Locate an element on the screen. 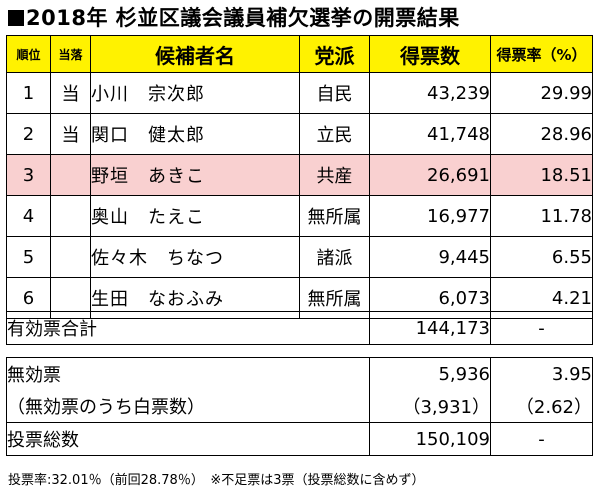 Image resolution: width=600 pixels, height=494 pixels. invalid-votes: 5,936 is located at coordinates (430, 373).